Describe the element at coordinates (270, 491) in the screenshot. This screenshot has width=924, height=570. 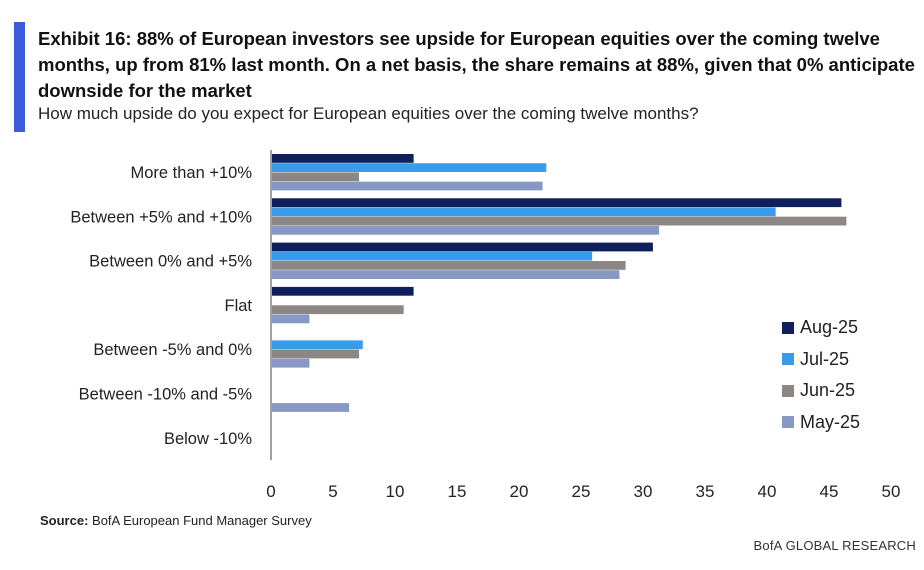
I see `x-tick-label: 0` at that location.